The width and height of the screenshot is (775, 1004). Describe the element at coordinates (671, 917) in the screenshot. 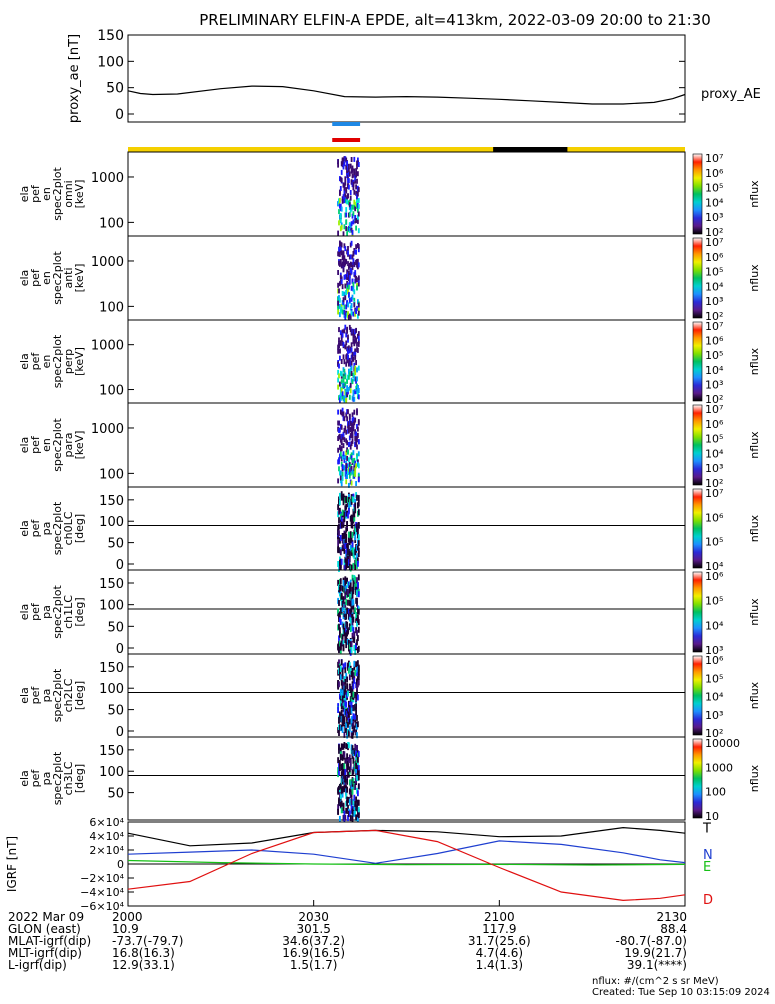

I see `xaxis-row-value: 2130` at that location.